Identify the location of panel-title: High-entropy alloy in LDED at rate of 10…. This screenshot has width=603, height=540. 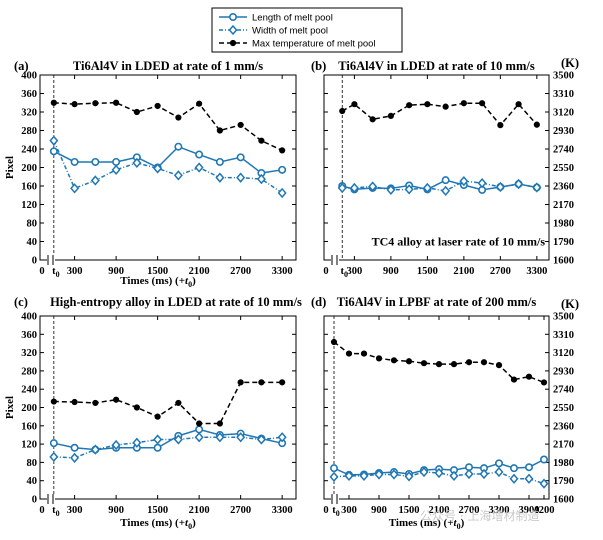
(176, 302).